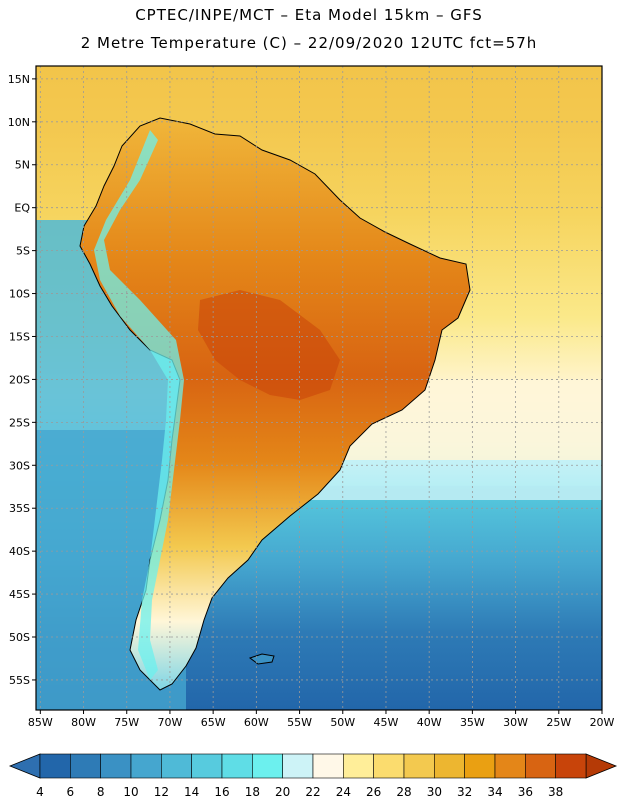  Describe the element at coordinates (429, 722) in the screenshot. I see `lon-label: 40W` at that location.